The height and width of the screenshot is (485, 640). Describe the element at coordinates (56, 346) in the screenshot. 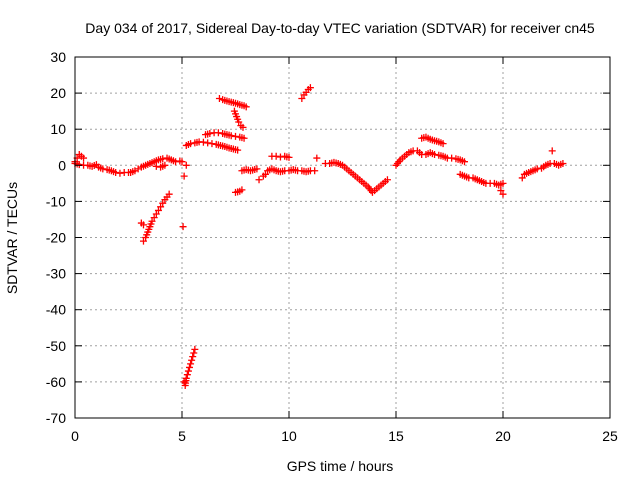

I see `y-tick-label: -50` at that location.